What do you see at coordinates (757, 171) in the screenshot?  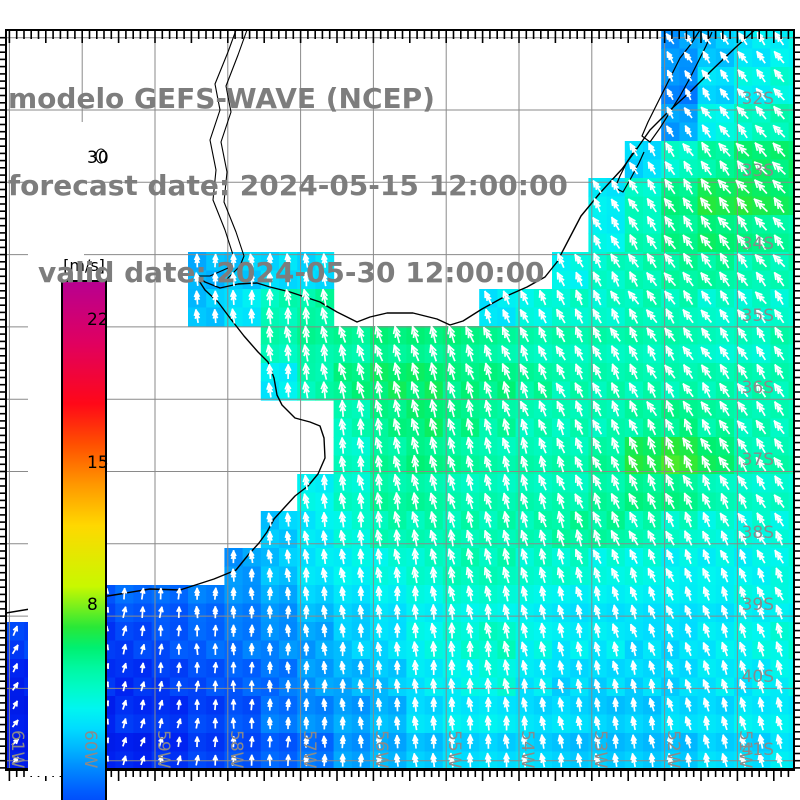 I see `lat-axis-label: 33S` at bounding box center [757, 171].